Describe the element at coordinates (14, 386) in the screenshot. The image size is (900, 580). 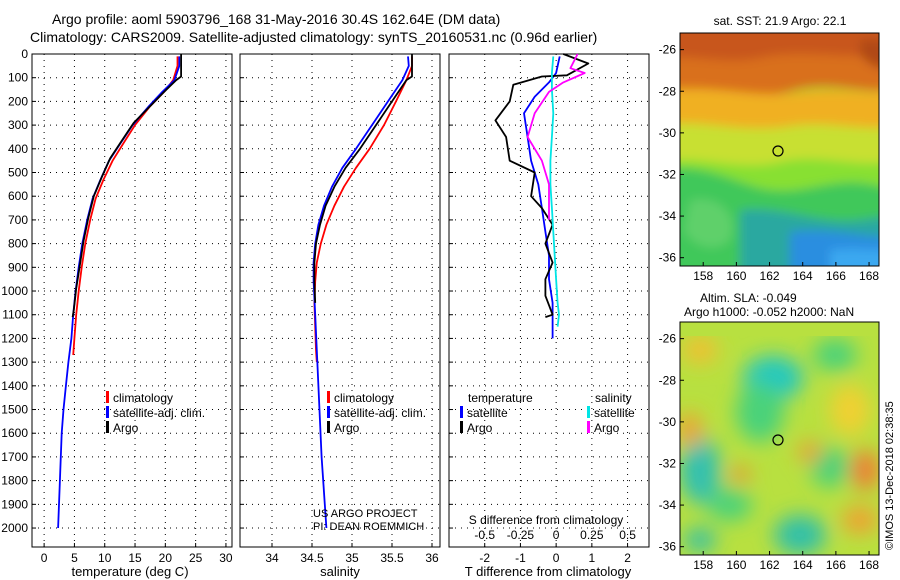
I see `y-tick-label: 1400` at that location.